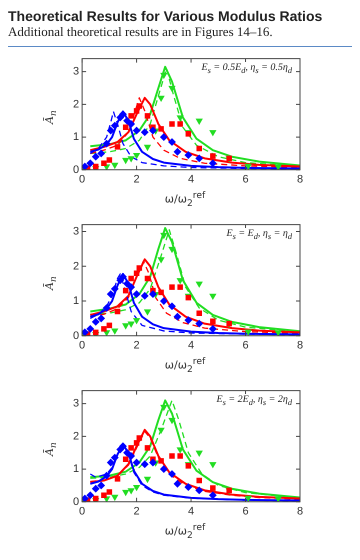  What do you see at coordinates (259, 234) in the screenshot?
I see `annotation: E$_{s}$ = E$_{d}$, η$_{s}$ = η$_{d}$` at bounding box center [259, 234].